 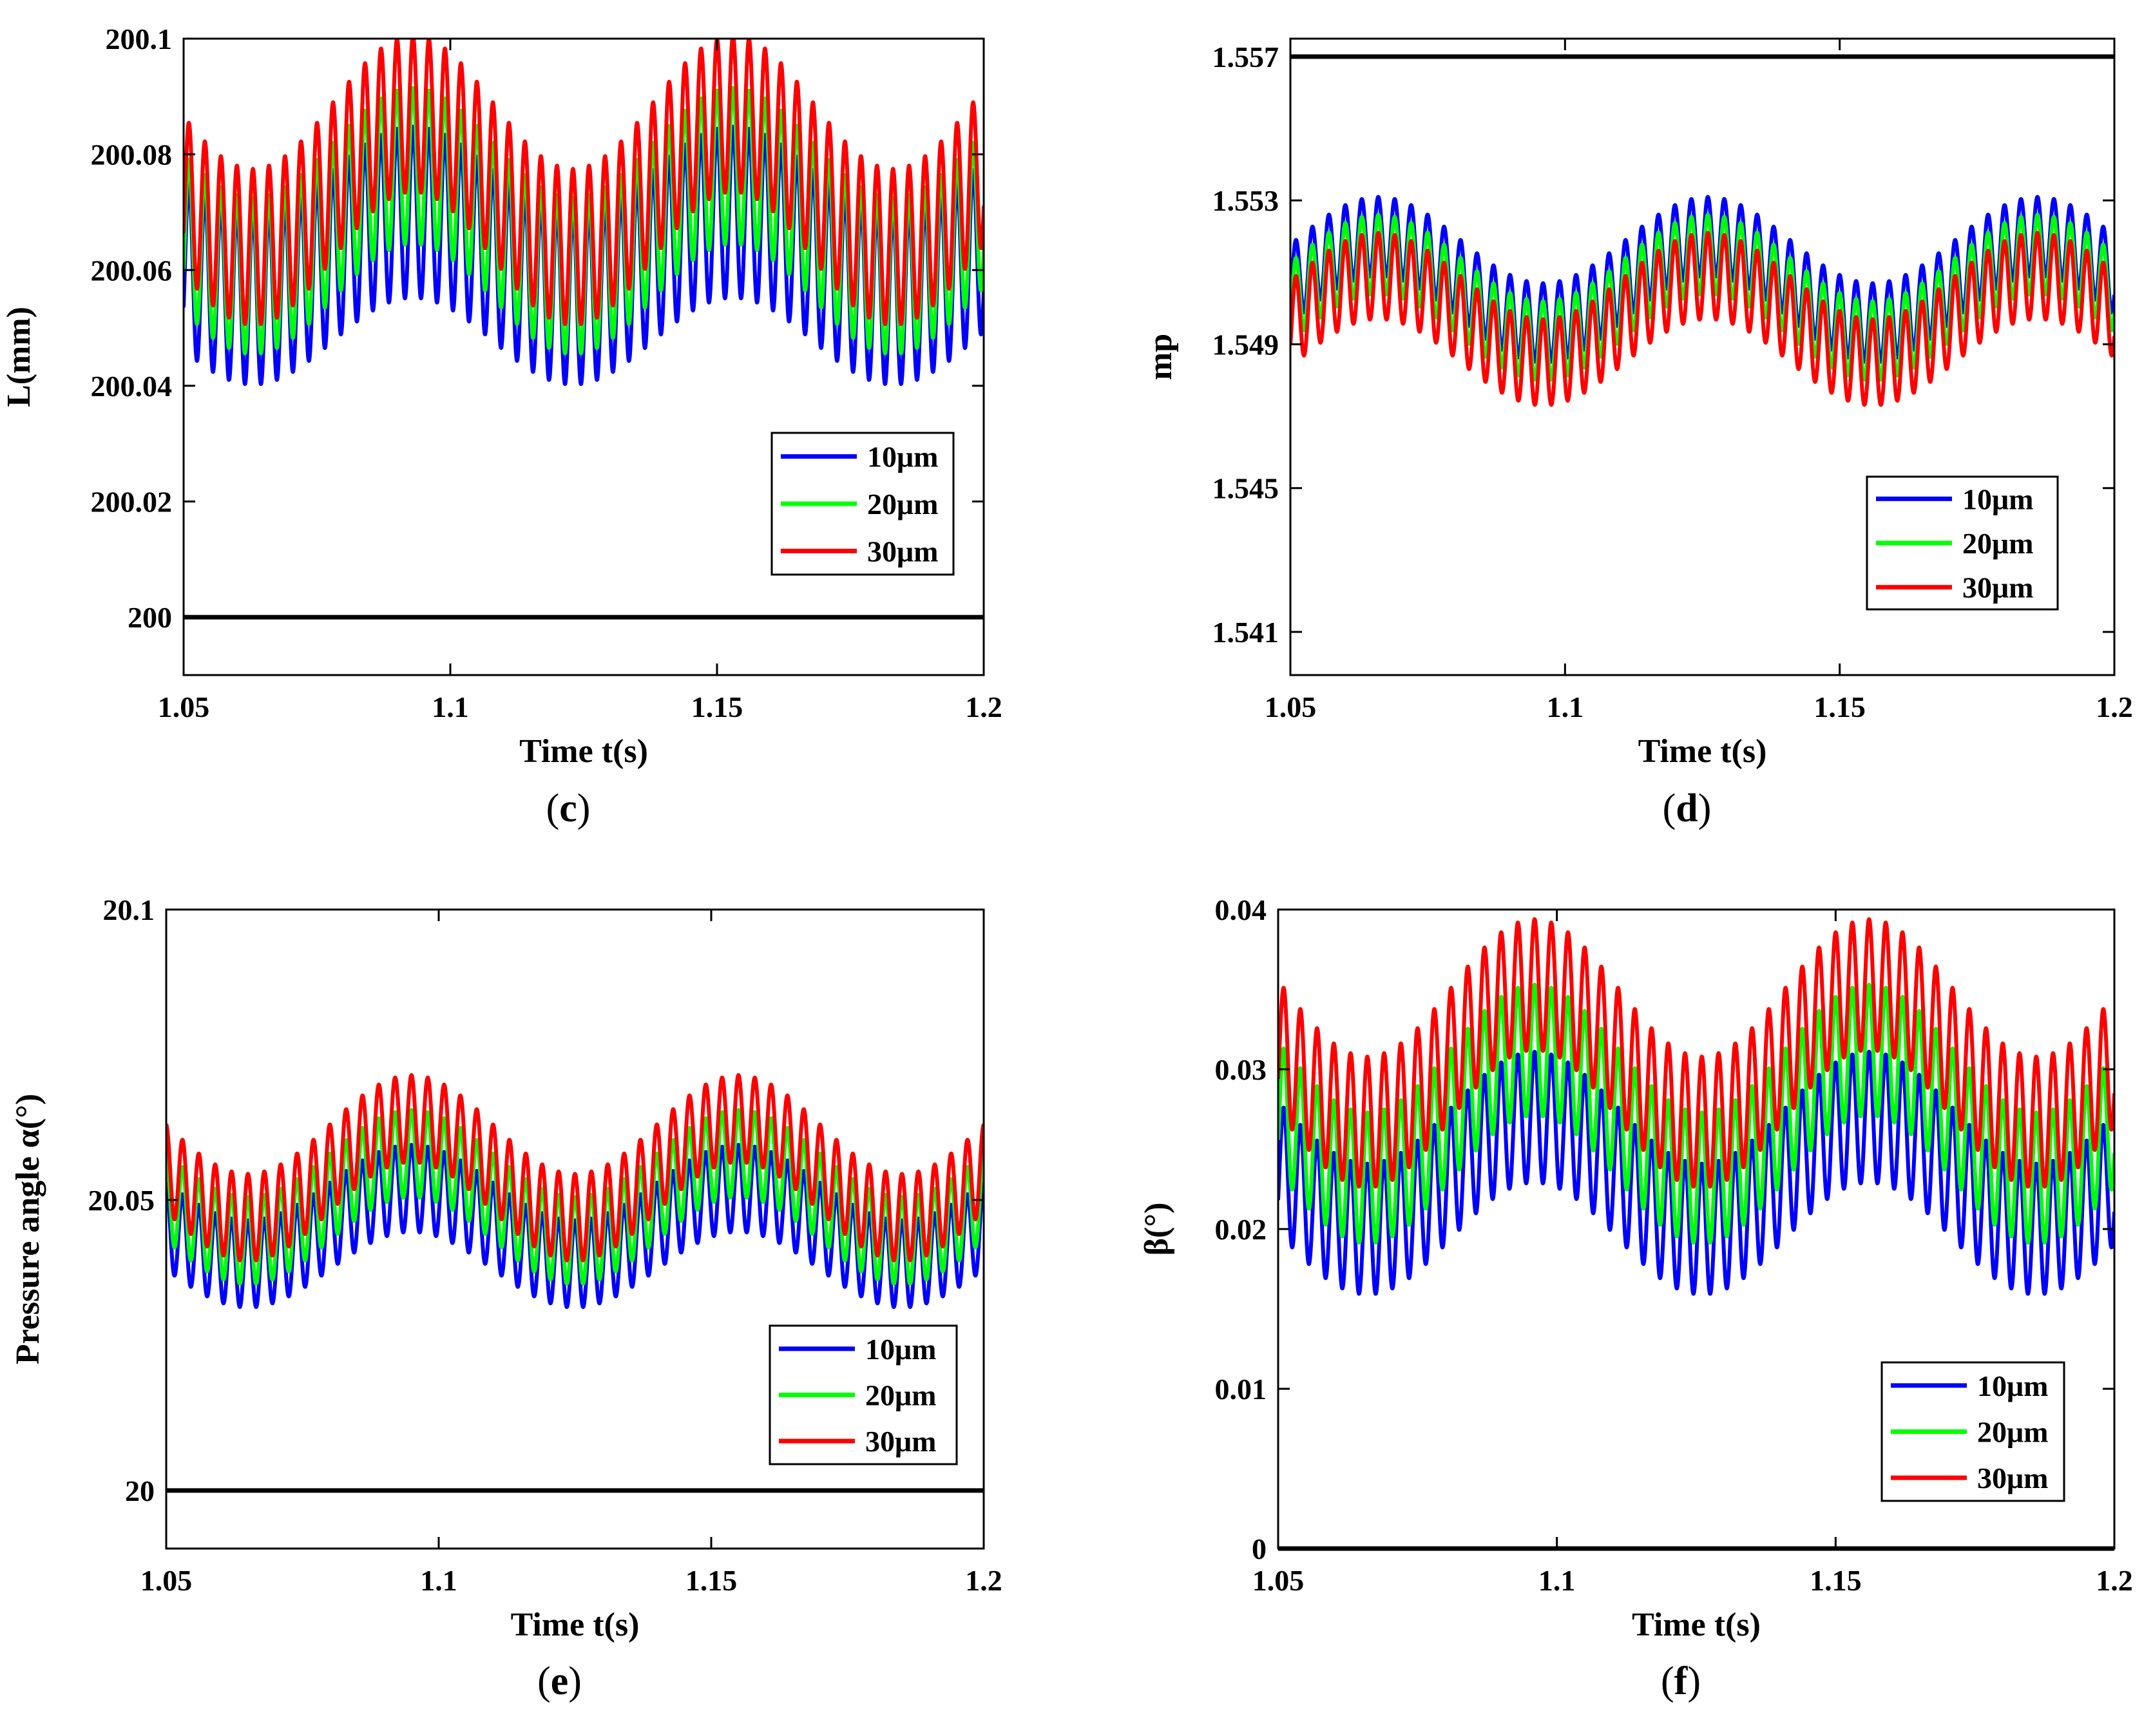 What do you see at coordinates (129, 910) in the screenshot?
I see `y-tick-label: 20.1` at bounding box center [129, 910].